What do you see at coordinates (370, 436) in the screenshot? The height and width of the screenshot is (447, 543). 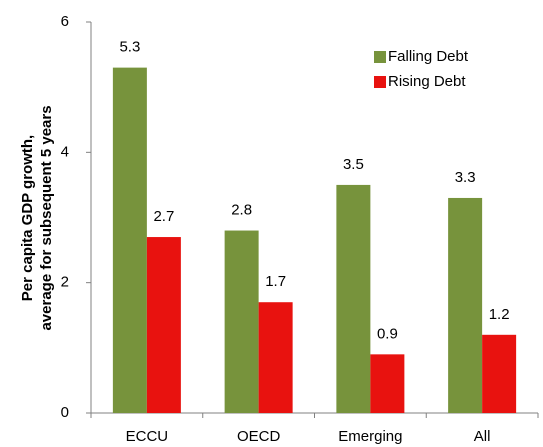 I see `x-tick-label: Emerging` at bounding box center [370, 436].